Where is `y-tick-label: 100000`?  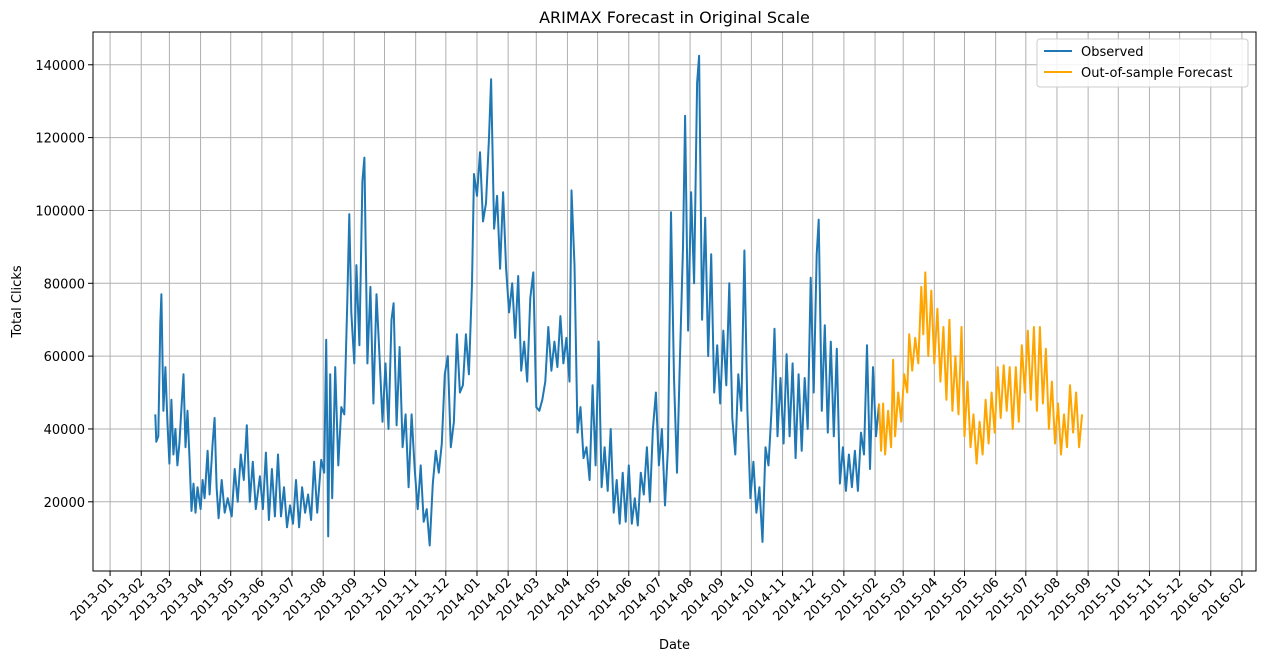
y-tick-label: 100000 is located at coordinates (60, 211).